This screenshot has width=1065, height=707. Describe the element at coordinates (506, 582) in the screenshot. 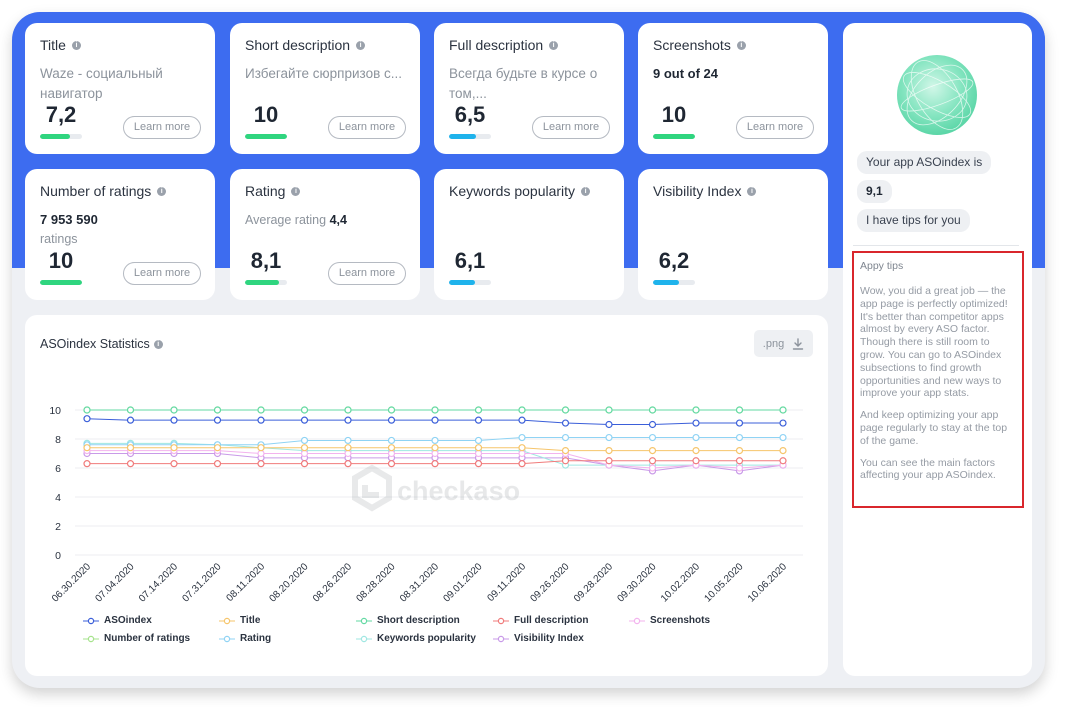

I see `x-tick-label: 09.11.2020` at that location.